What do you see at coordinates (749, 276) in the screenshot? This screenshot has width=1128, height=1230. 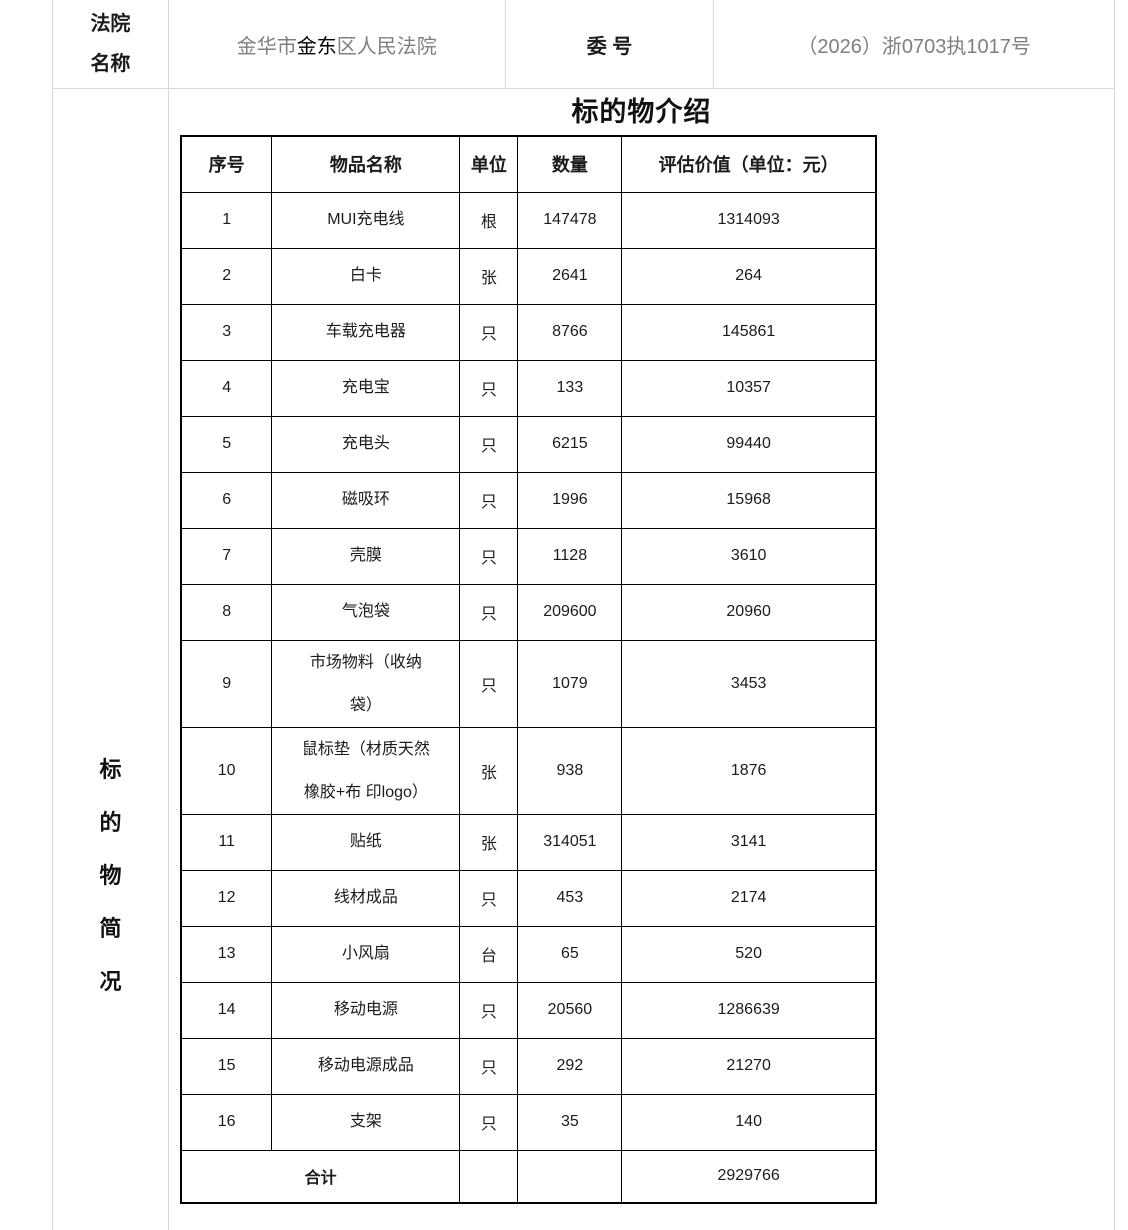 I see `item-value: 264` at bounding box center [749, 276].